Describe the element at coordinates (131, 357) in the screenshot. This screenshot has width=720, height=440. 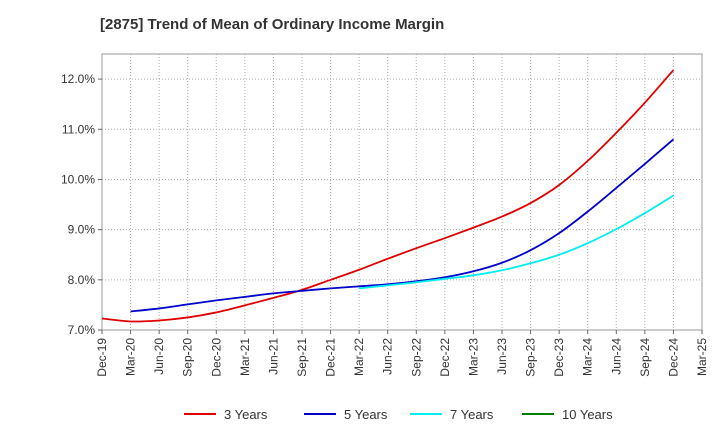
I see `x-tick-label: Mar-20` at that location.